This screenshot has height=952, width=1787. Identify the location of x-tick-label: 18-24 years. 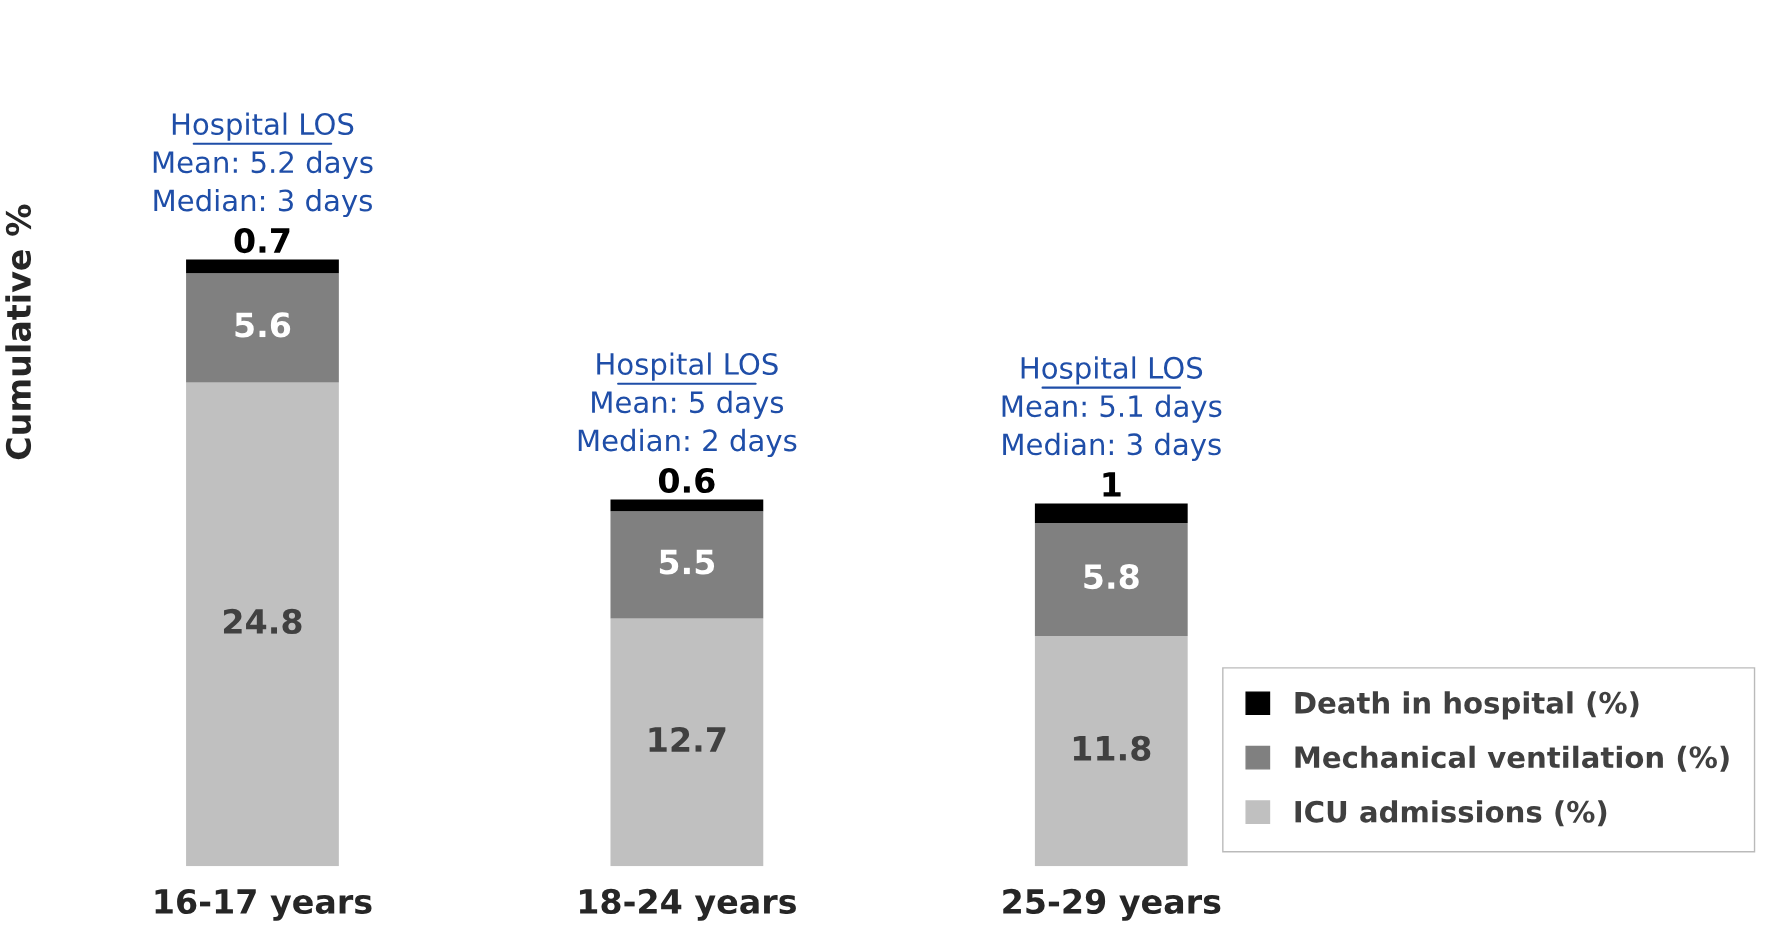
(687, 904).